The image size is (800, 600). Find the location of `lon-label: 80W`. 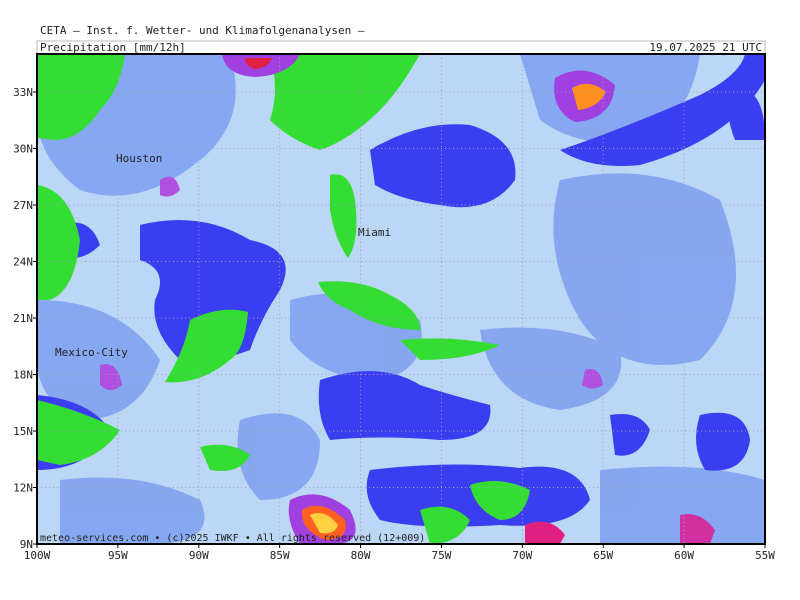

lon-label: 80W is located at coordinates (361, 555).